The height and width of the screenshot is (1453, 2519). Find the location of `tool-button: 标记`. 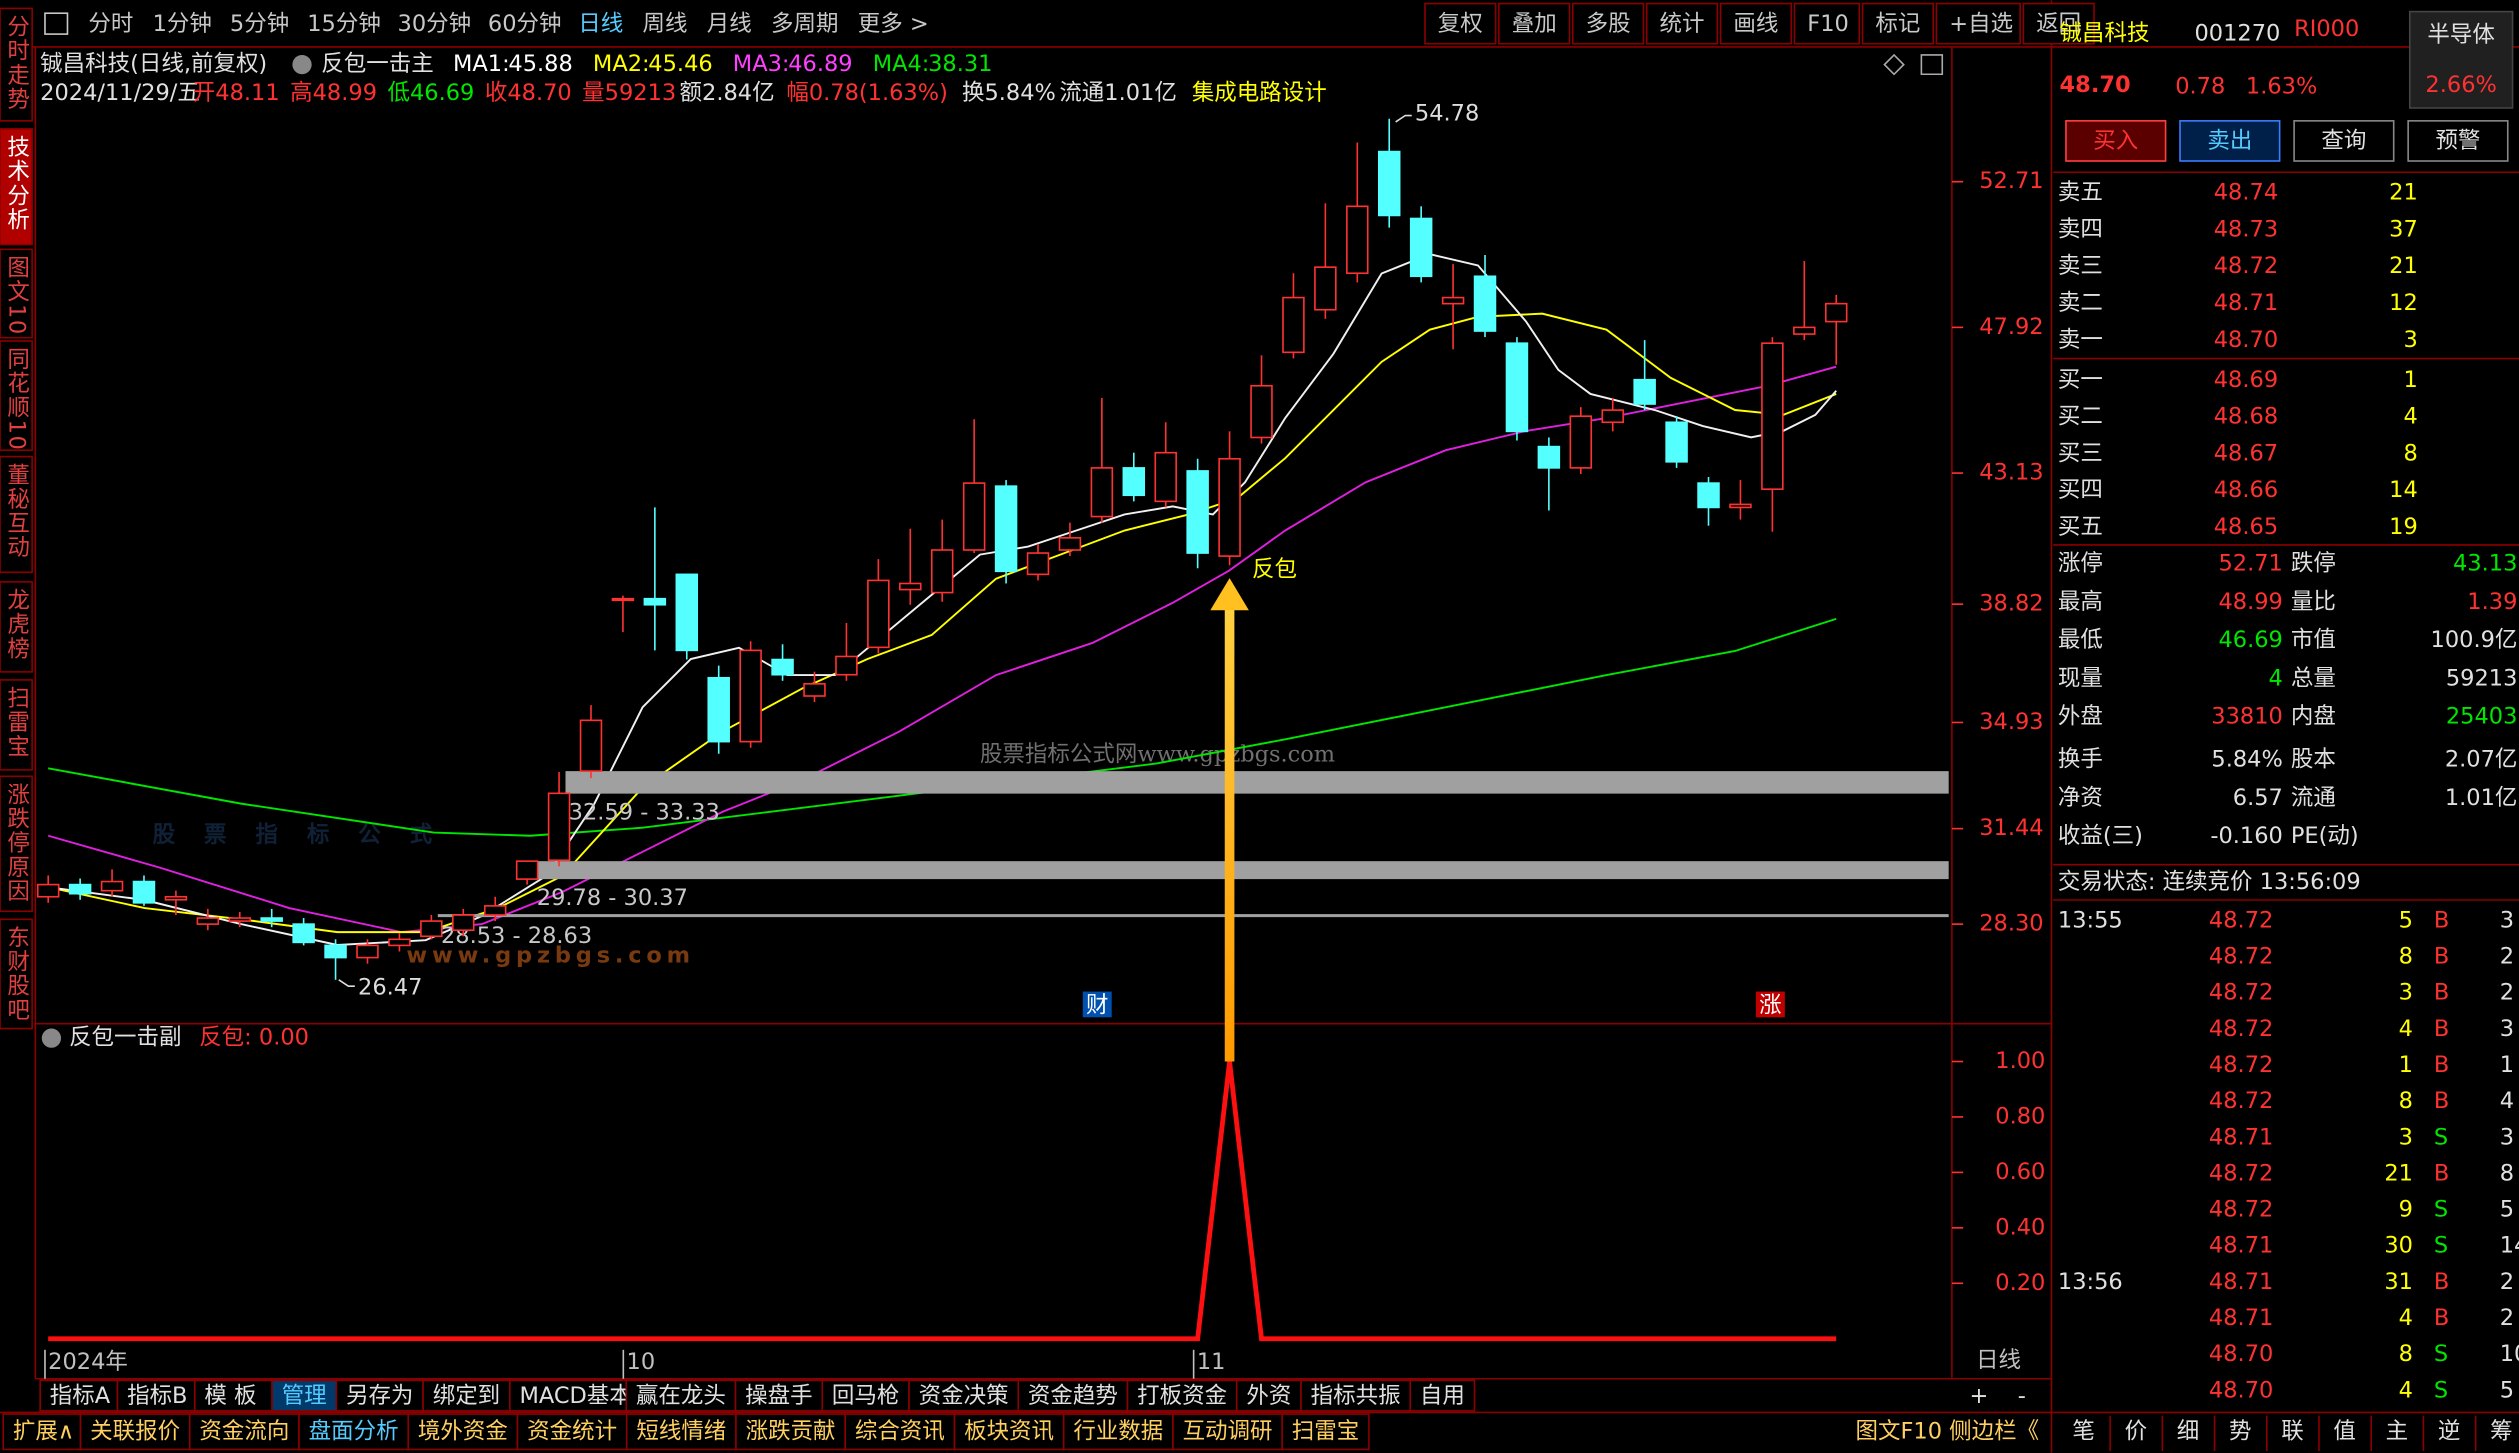

tool-button: 标记 is located at coordinates (1897, 24).